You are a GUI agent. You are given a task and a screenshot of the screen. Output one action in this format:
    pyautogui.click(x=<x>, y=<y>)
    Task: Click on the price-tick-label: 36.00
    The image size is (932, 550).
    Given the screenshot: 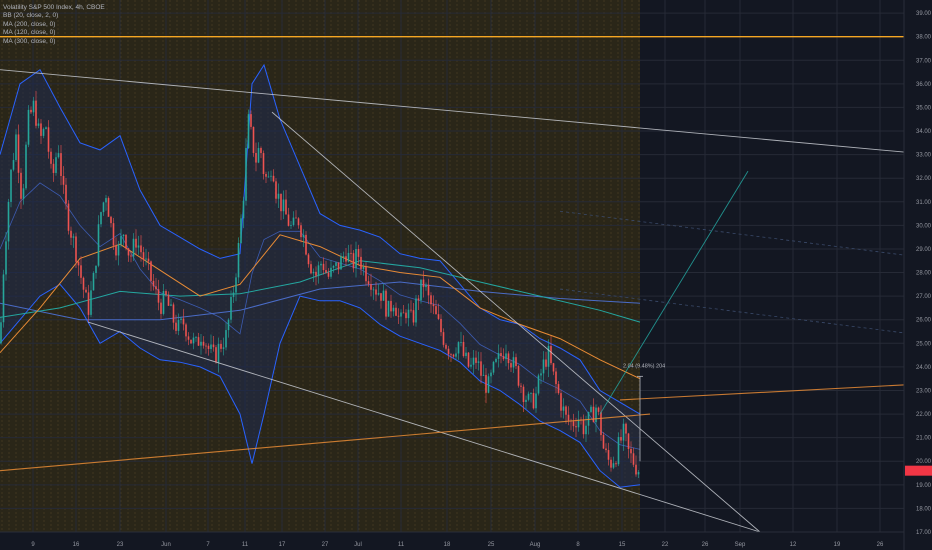 What is the action you would take?
    pyautogui.click(x=924, y=85)
    